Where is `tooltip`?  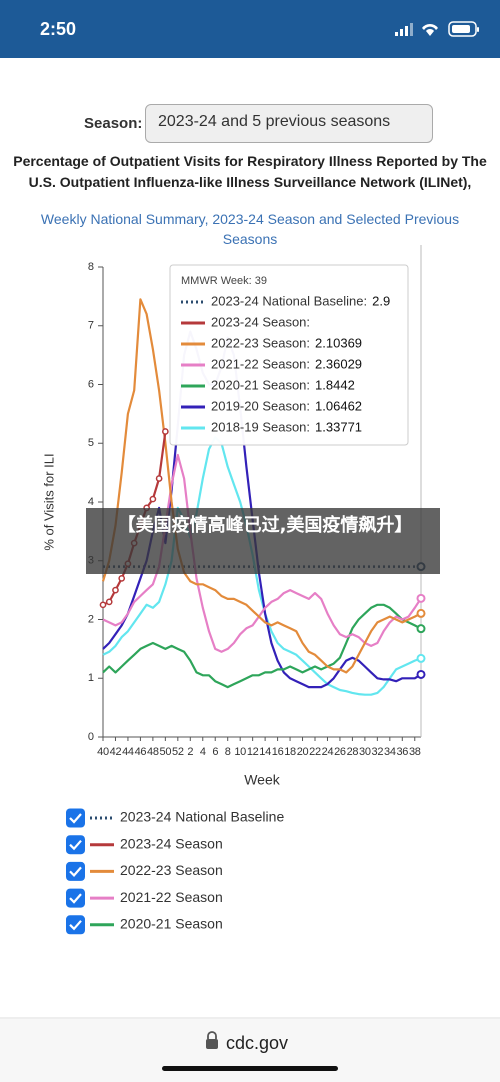
tooltip is located at coordinates (289, 355).